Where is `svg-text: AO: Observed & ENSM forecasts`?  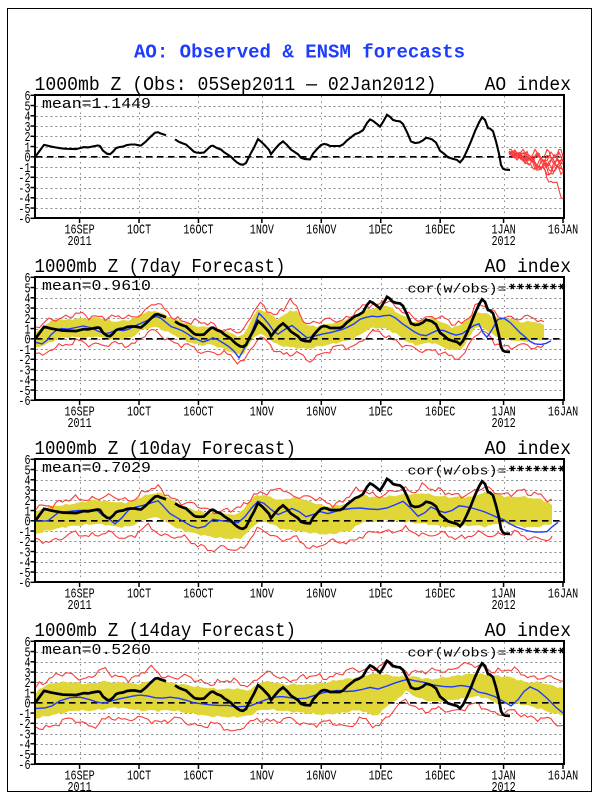
svg-text: AO: Observed & ENSM forecasts is located at coordinates (299, 53).